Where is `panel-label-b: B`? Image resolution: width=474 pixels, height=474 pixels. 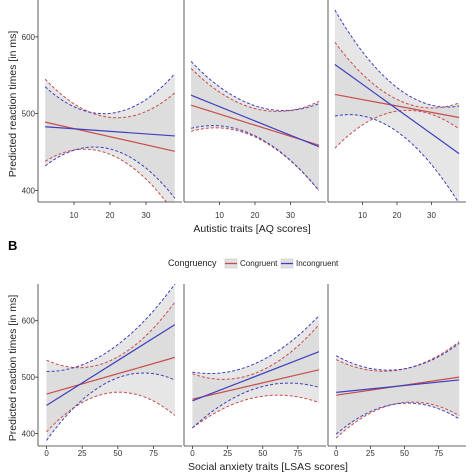 panel-label-b: B is located at coordinates (12, 245).